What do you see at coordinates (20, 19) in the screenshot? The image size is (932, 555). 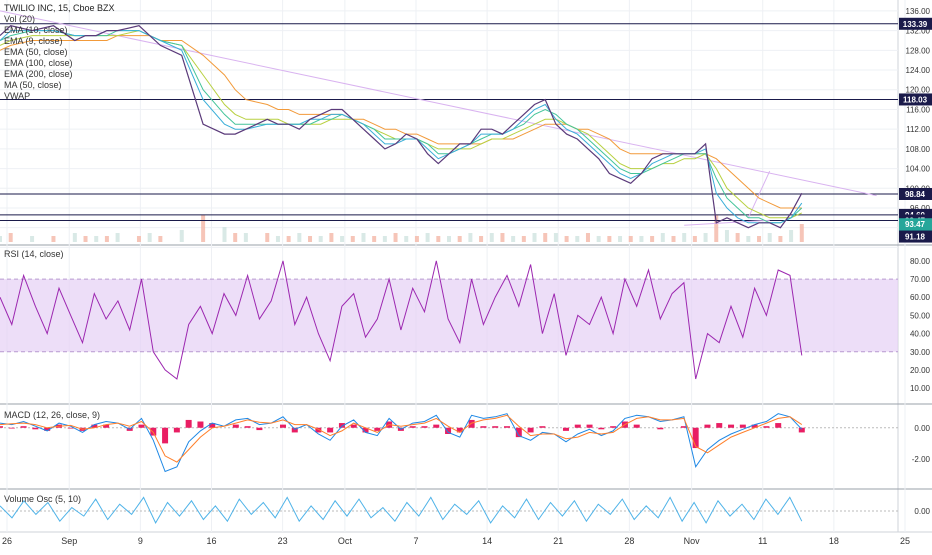 I see `legend-item-vol: Vol (20)` at bounding box center [20, 19].